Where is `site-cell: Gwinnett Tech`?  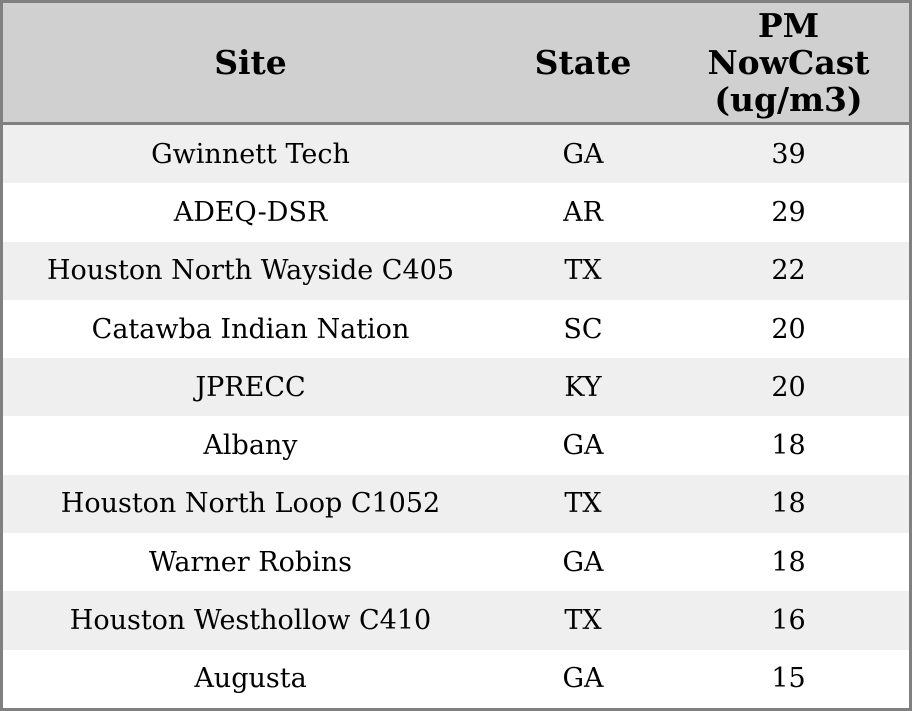
site-cell: Gwinnett Tech is located at coordinates (250, 154).